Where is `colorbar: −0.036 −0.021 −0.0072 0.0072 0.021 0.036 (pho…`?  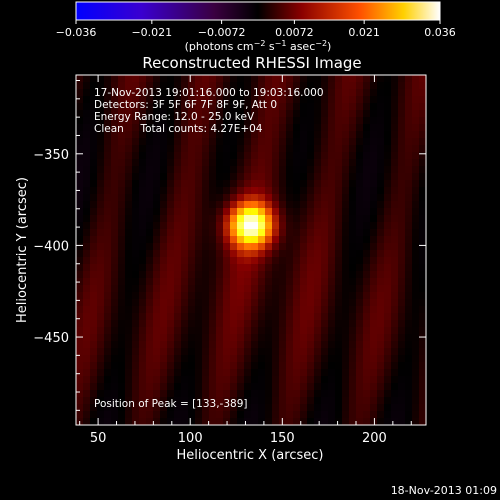 colorbar: −0.036 −0.021 −0.0072 0.0072 0.021 0.036 (pho… is located at coordinates (256, 27).